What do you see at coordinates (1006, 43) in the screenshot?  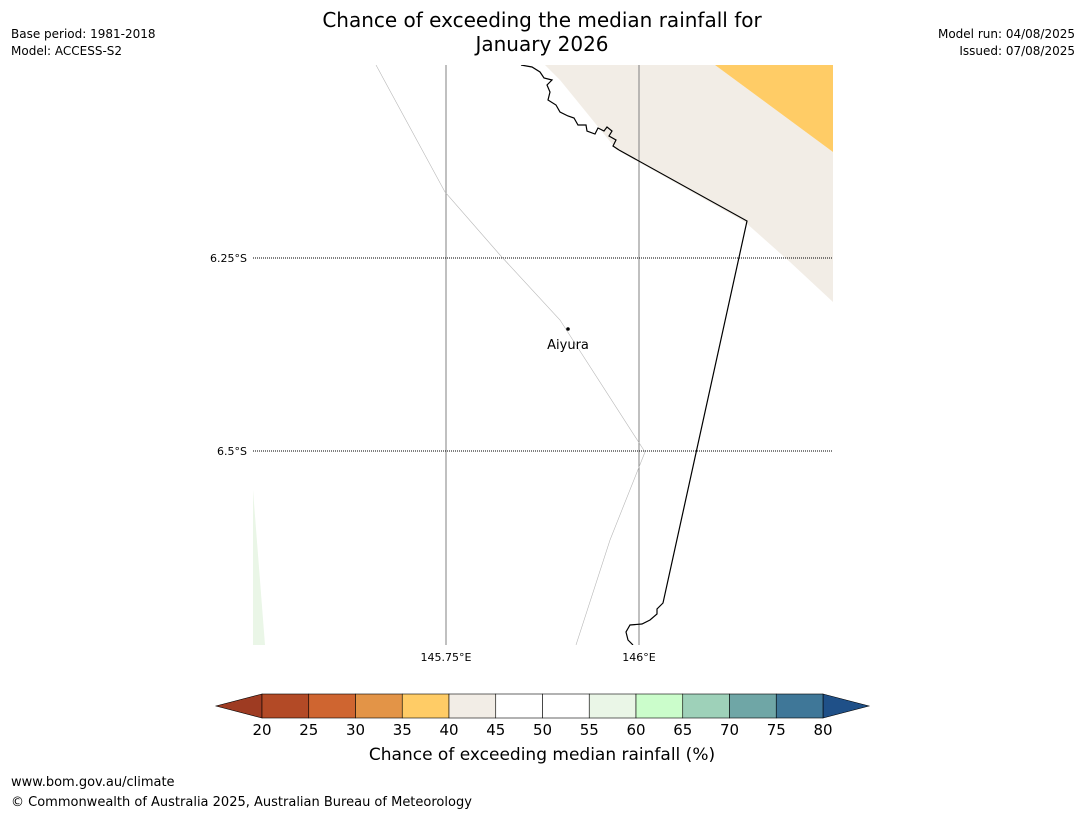 I see `run-info: Model run: 04/08/2025 Issued: 07/08/2025` at bounding box center [1006, 43].